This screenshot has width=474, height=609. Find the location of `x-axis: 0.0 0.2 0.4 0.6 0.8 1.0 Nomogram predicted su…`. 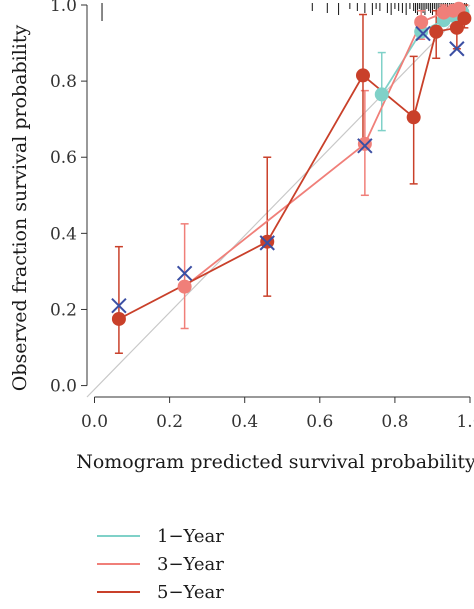

x-axis: 0.0 0.2 0.4 0.6 0.8 1.0 Nomogram predicted su… is located at coordinates (275, 434).